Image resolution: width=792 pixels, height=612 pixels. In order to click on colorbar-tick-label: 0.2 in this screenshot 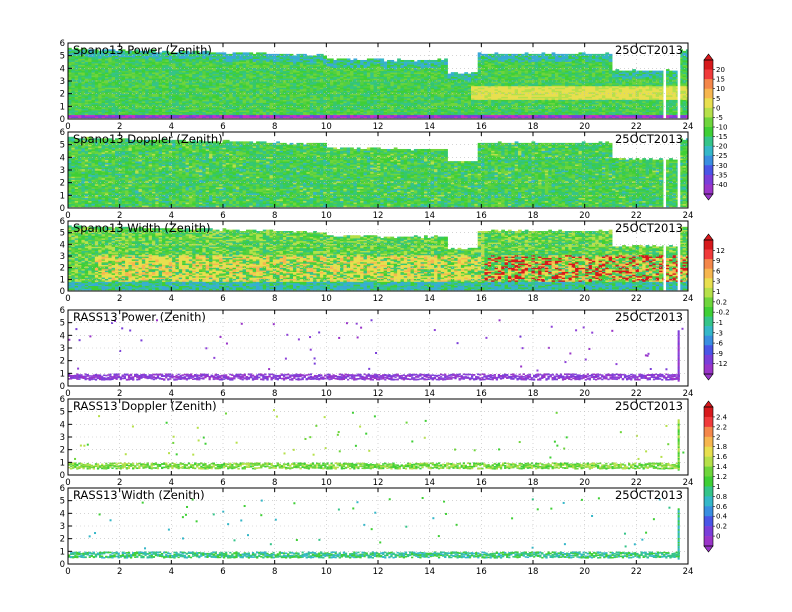, I will do `click(721, 302)`.